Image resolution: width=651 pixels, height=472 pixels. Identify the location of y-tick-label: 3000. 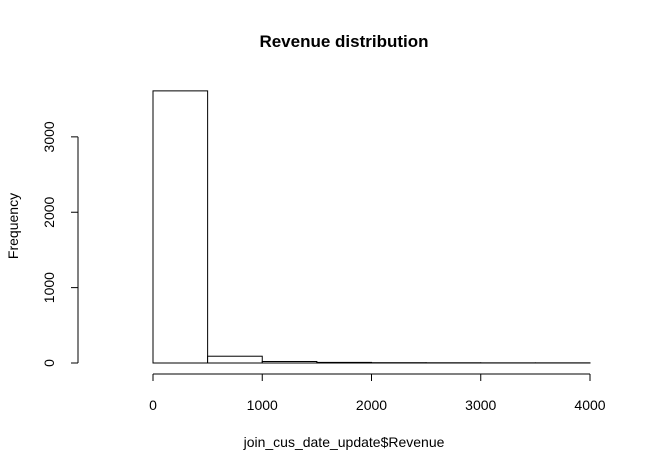
(49, 136).